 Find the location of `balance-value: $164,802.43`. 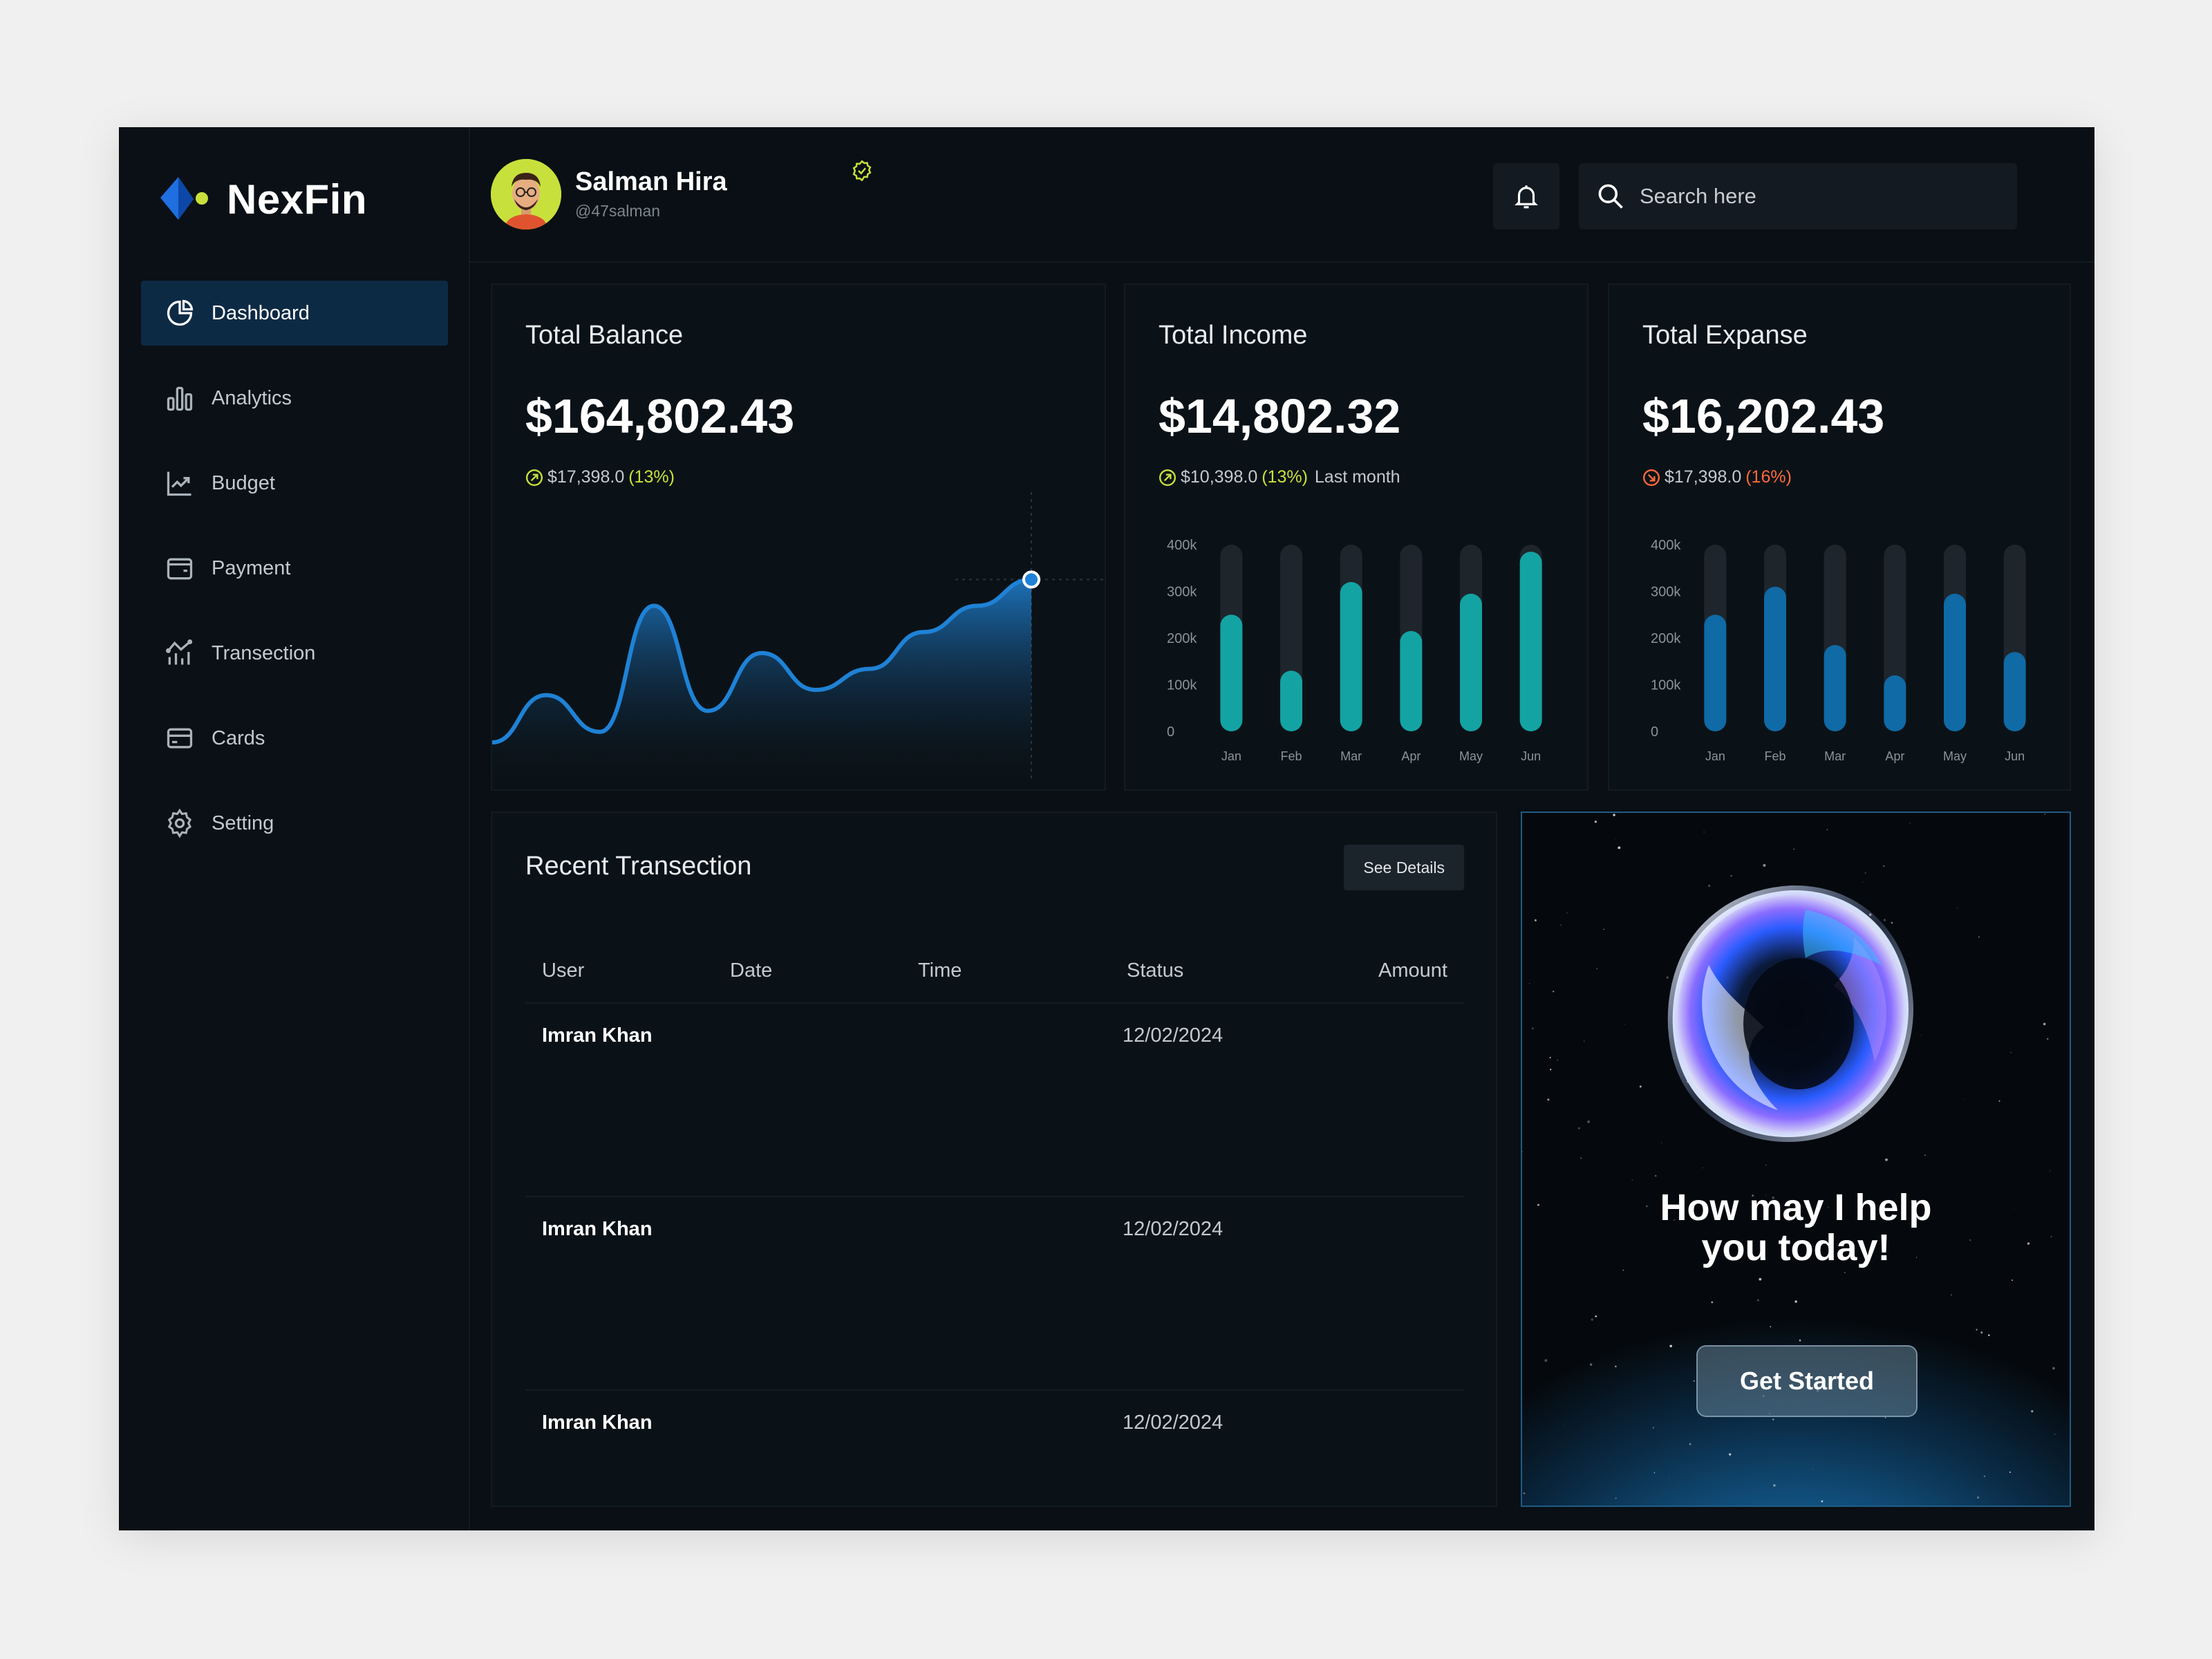

balance-value: $164,802.43 is located at coordinates (660, 416).